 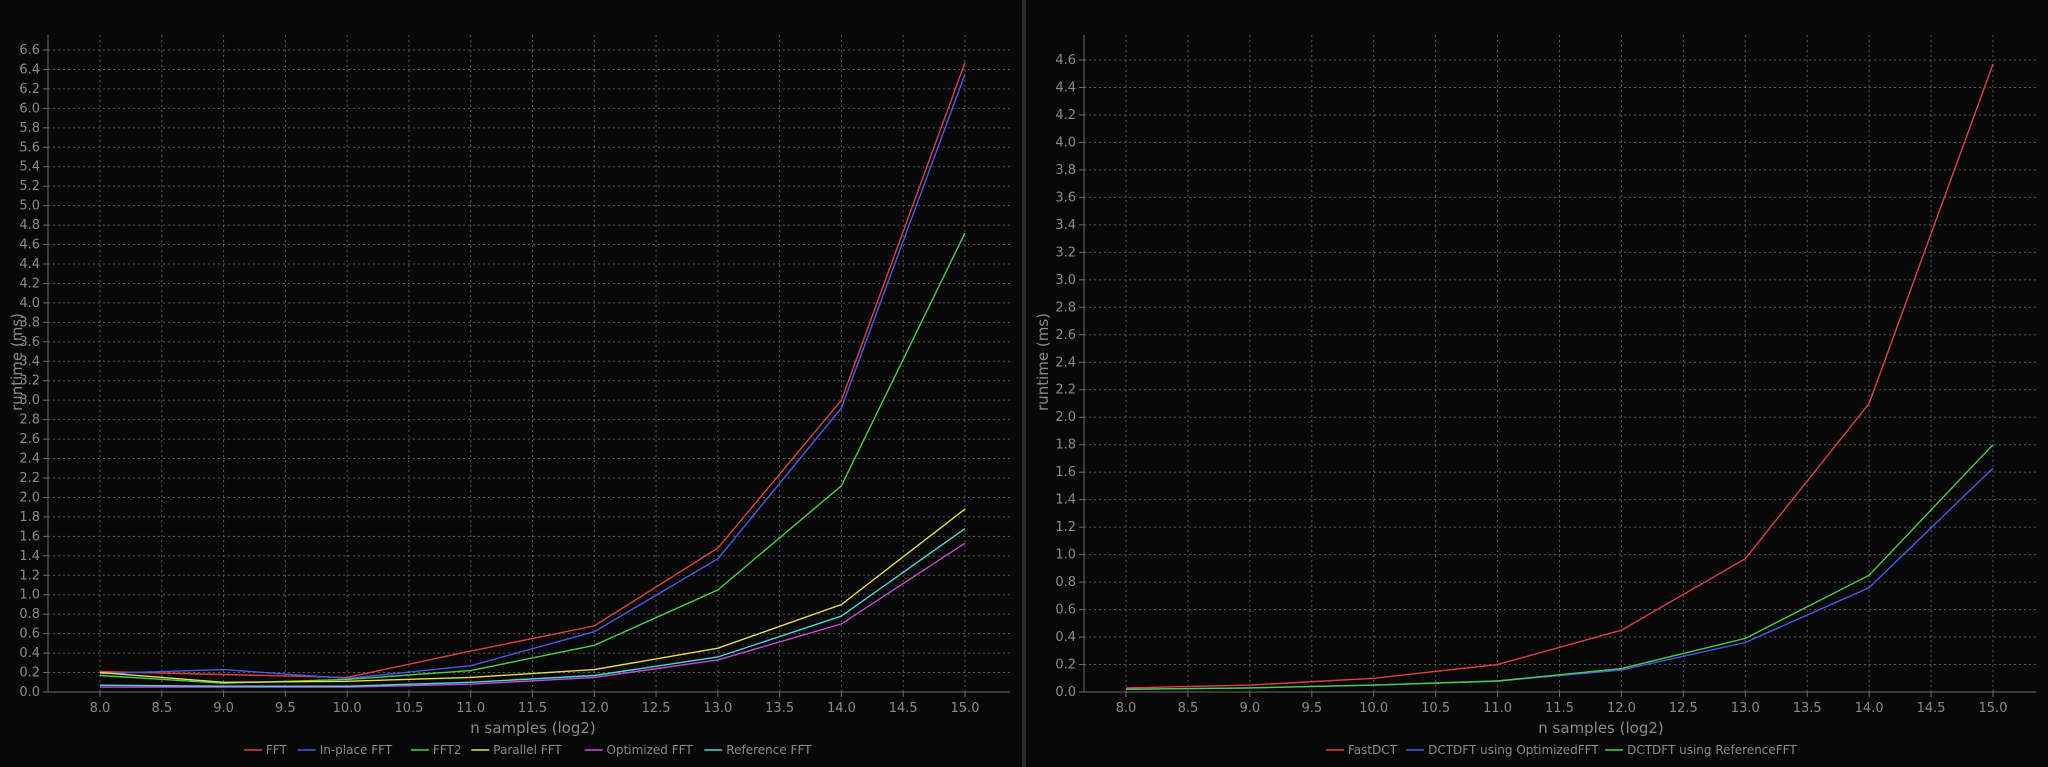 I want to click on legend-label: FFT, so click(x=277, y=750).